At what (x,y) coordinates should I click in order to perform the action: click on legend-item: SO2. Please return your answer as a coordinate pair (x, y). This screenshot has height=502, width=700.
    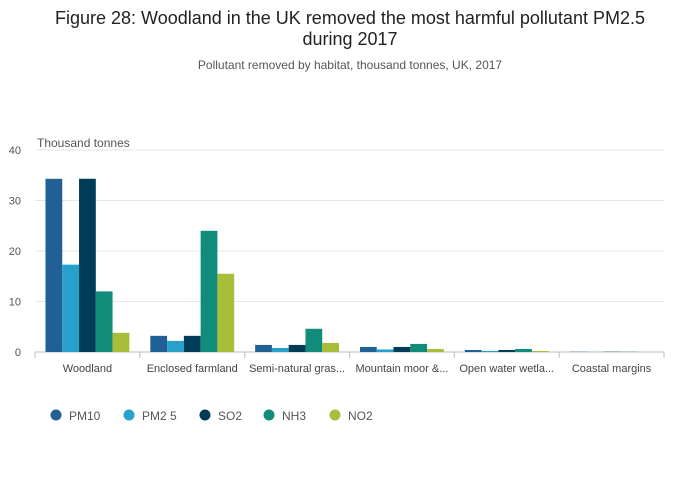
    Looking at the image, I should click on (221, 416).